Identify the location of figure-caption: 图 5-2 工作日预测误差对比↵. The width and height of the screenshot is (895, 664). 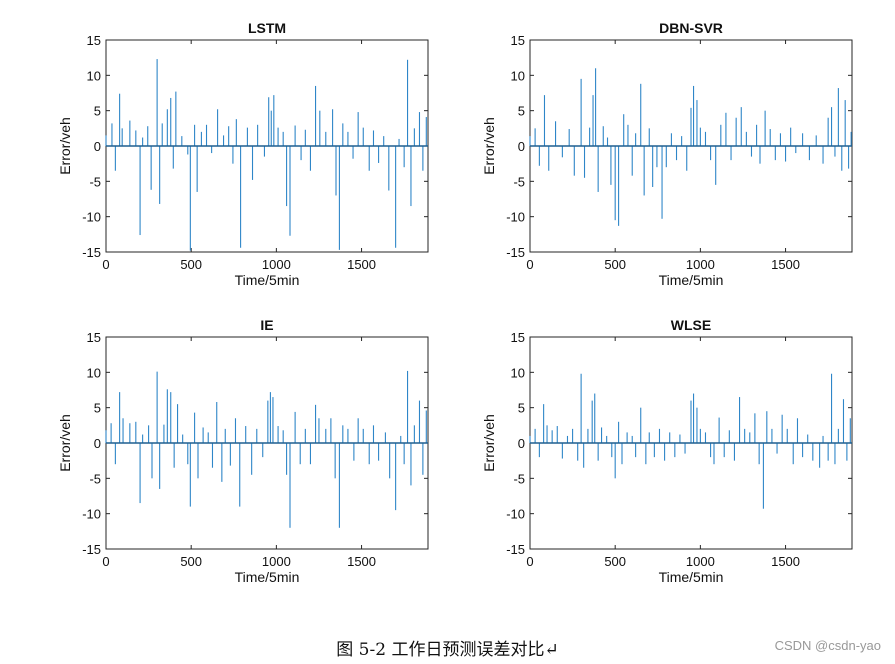
(447, 650).